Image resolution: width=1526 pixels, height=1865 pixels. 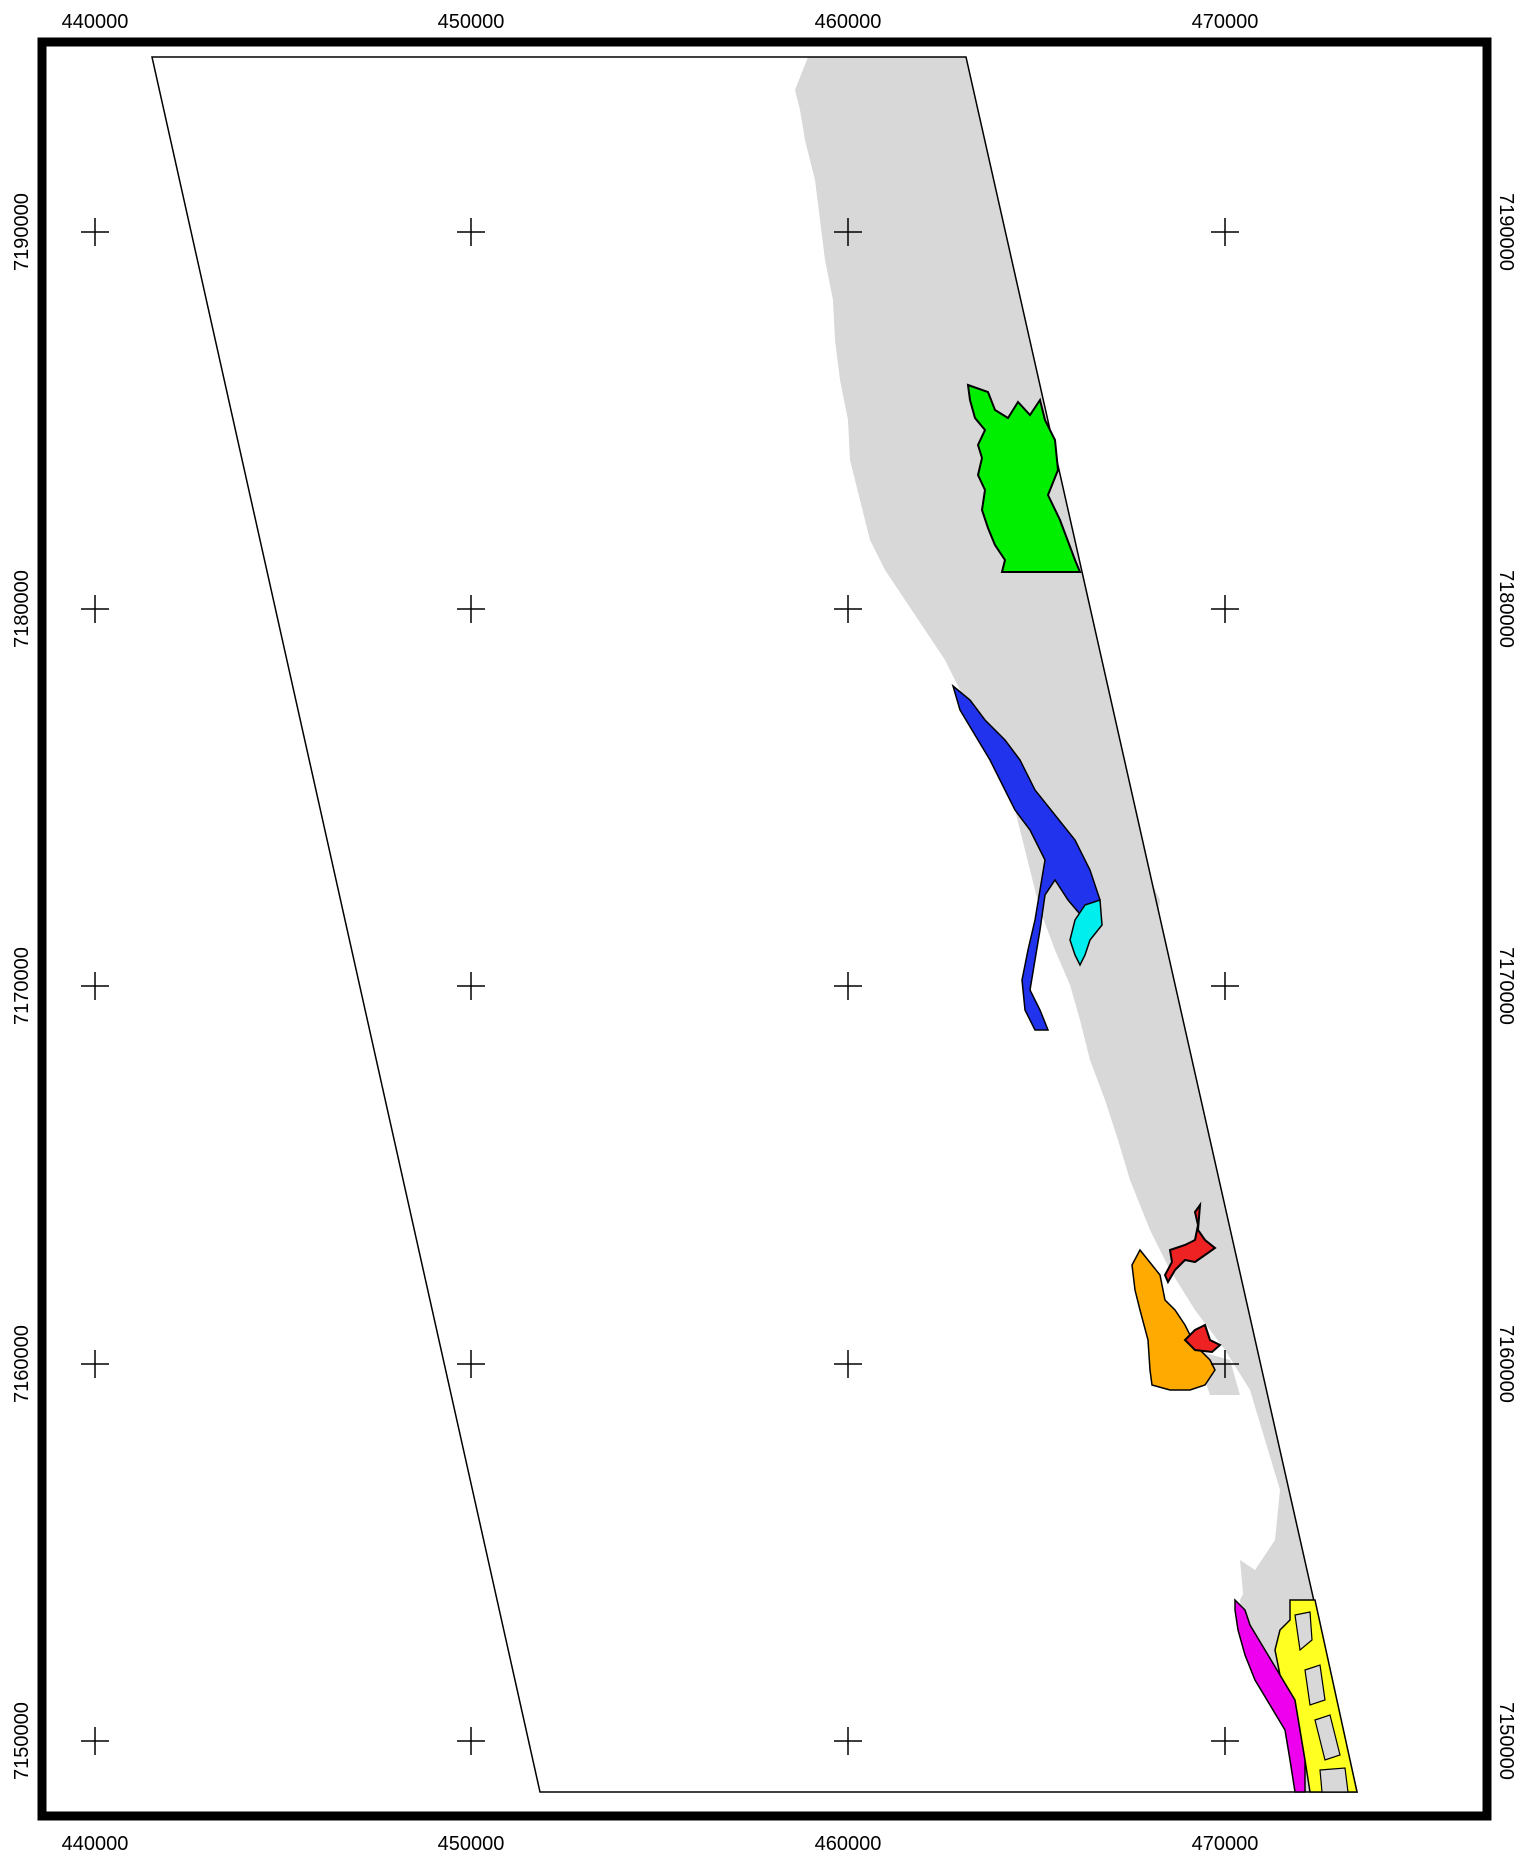 I want to click on x-axis-labels-bottom: 440000 450000 460000 470000, so click(x=660, y=1844).